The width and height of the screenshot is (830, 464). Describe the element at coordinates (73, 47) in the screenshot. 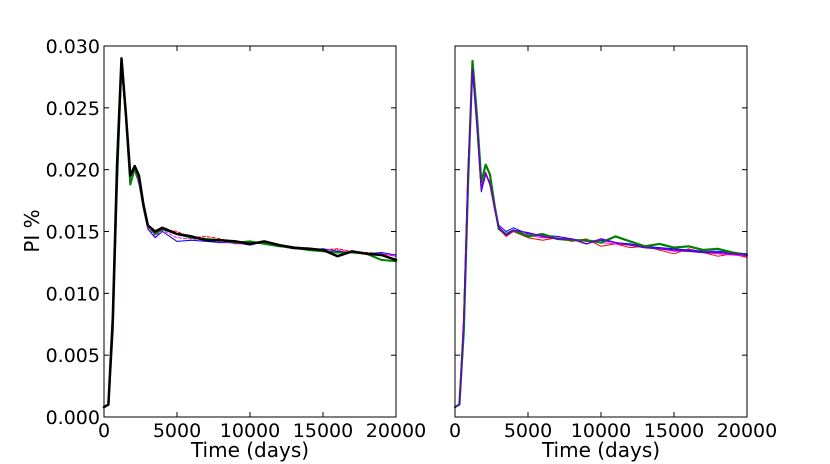

I see `y-tick-label: 0.030` at that location.